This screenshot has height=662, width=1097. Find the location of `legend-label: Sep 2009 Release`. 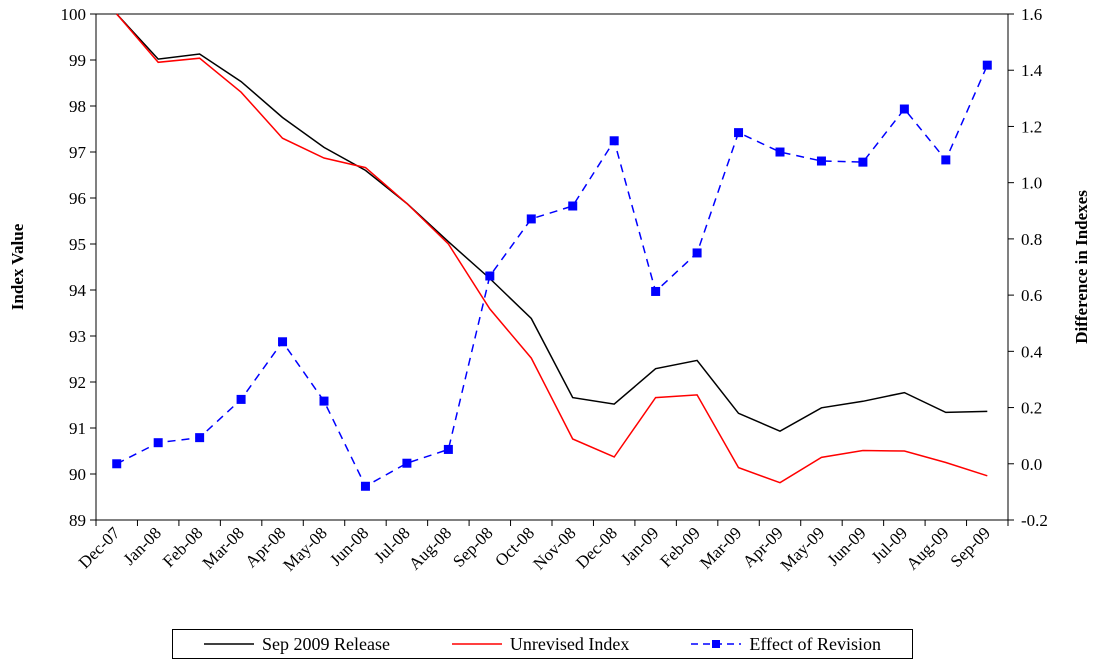

legend-label: Sep 2009 Release is located at coordinates (325, 643).